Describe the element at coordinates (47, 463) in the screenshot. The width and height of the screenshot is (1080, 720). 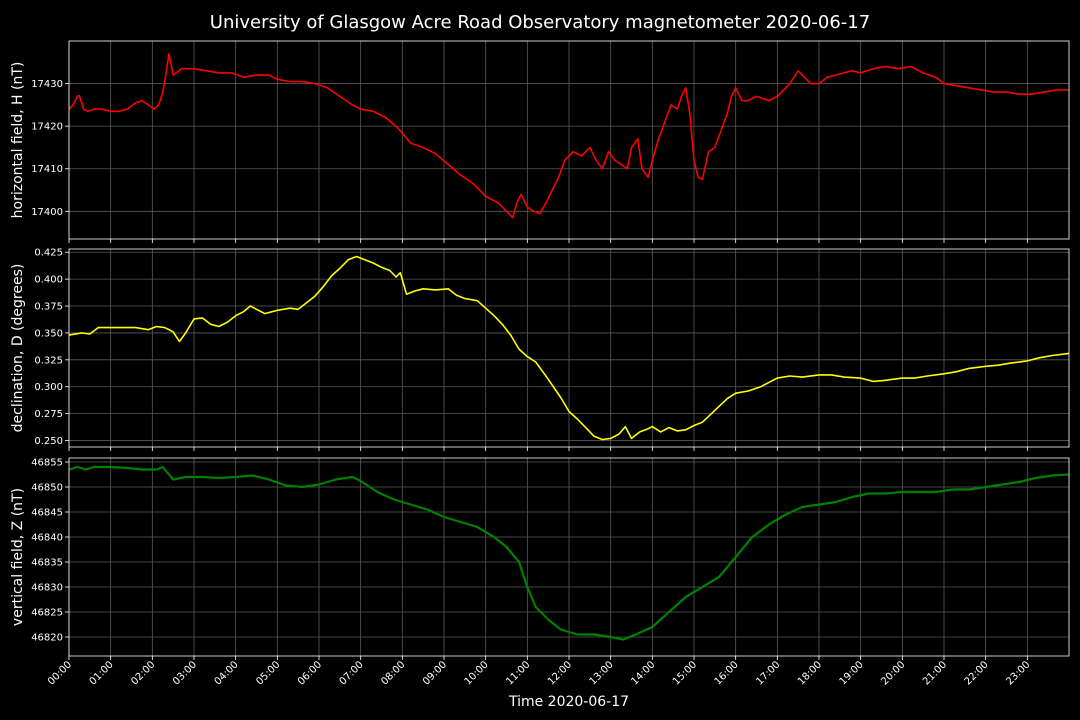
I see `y-tick-label: 46855` at that location.